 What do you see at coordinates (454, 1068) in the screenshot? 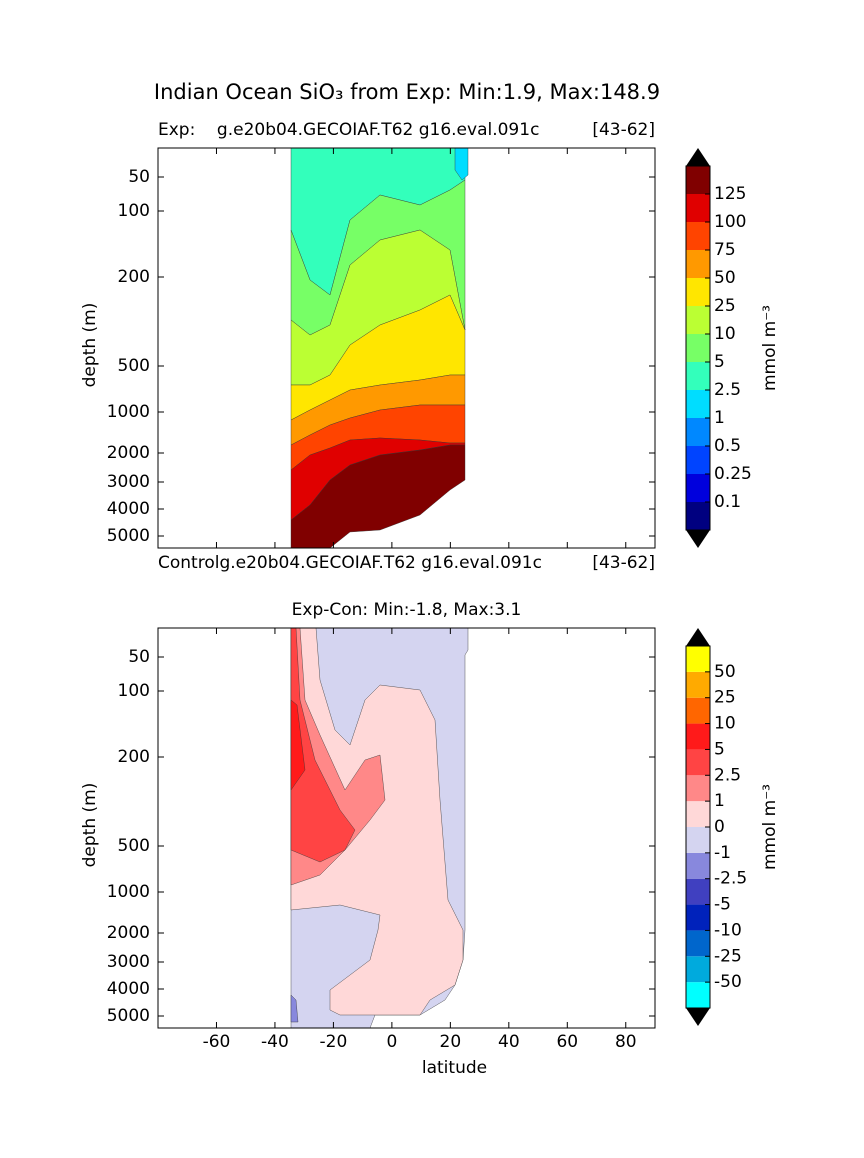
I see `x-axis-label: latitude` at bounding box center [454, 1068].